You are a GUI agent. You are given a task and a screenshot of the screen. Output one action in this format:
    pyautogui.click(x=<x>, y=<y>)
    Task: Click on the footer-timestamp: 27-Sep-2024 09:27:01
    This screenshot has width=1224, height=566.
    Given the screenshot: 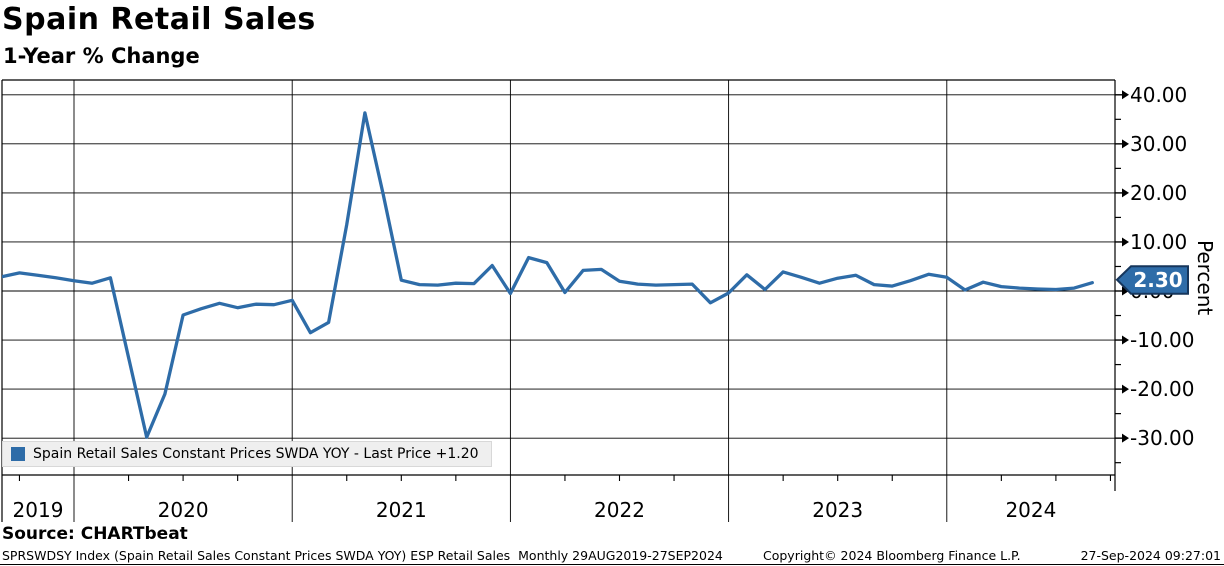 What is the action you would take?
    pyautogui.click(x=1150, y=555)
    